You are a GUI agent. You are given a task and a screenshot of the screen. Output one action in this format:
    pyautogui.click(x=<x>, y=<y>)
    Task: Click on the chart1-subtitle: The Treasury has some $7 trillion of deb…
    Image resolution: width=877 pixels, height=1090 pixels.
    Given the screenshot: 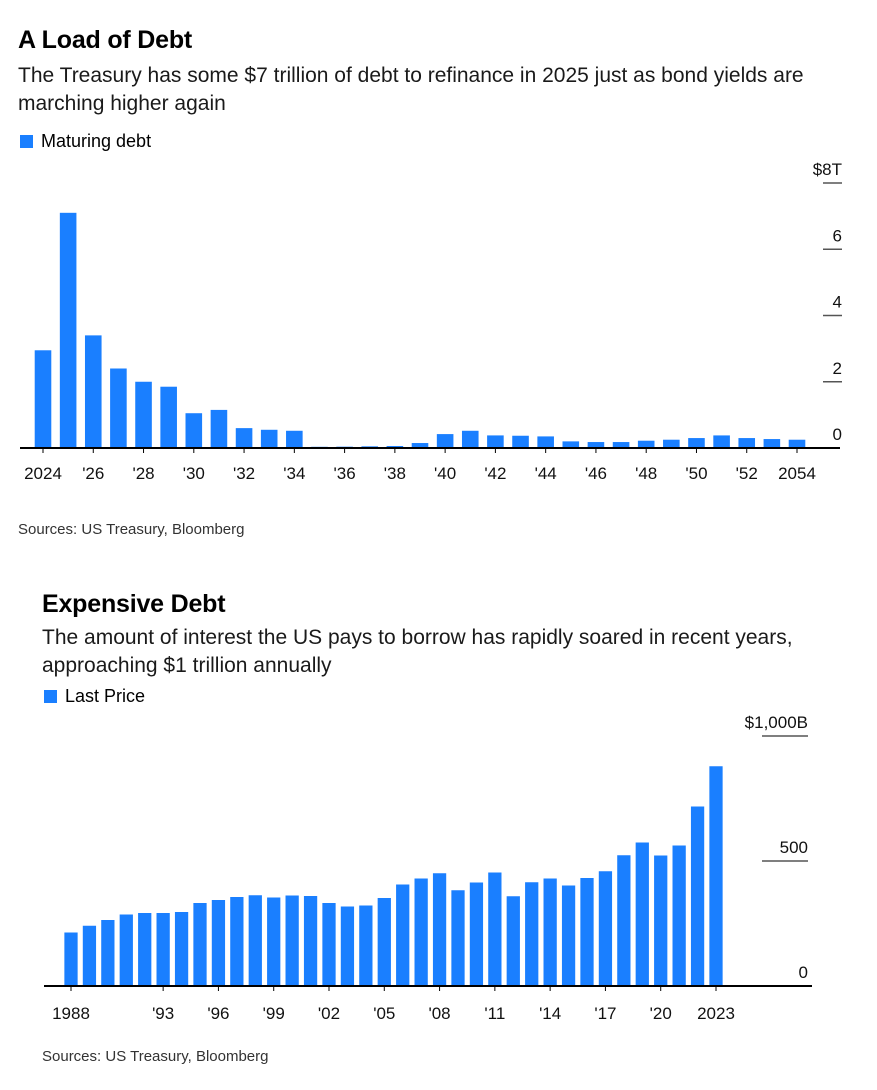 What is the action you would take?
    pyautogui.click(x=411, y=89)
    